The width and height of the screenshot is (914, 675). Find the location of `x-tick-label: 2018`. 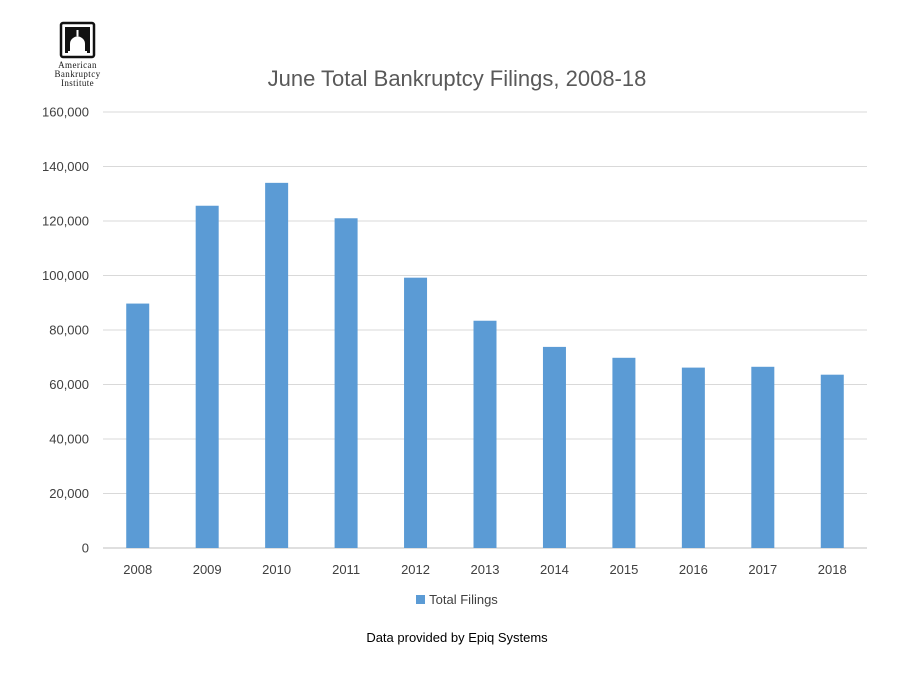

x-tick-label: 2018 is located at coordinates (832, 569).